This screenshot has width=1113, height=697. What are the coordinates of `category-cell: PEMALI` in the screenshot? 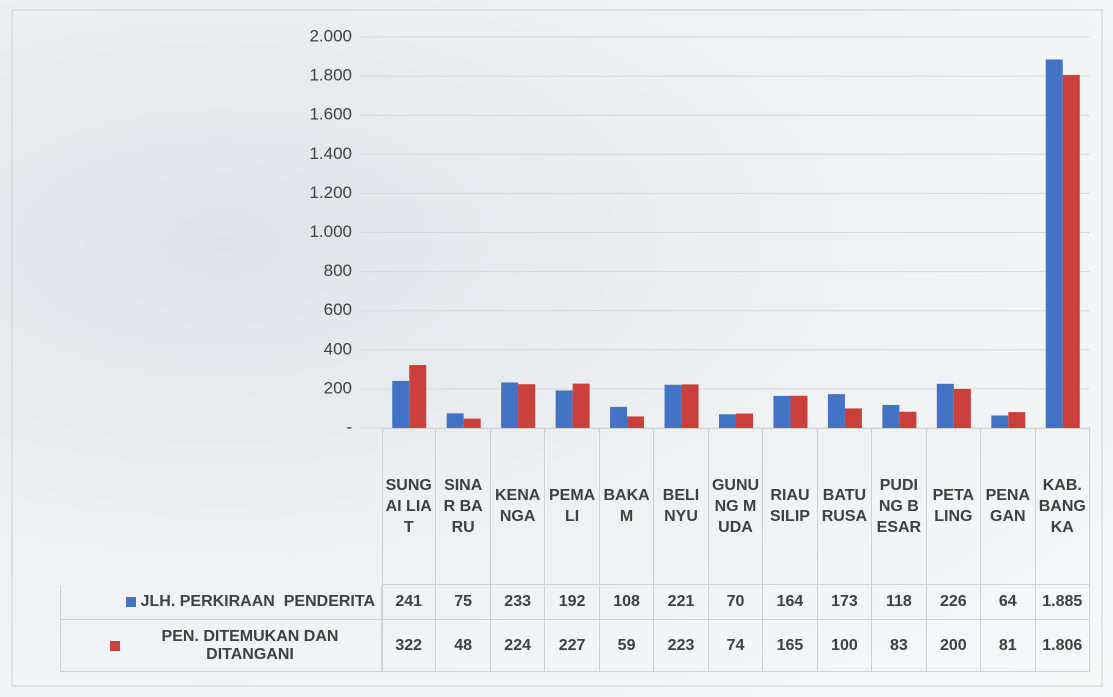 It's located at (572, 506).